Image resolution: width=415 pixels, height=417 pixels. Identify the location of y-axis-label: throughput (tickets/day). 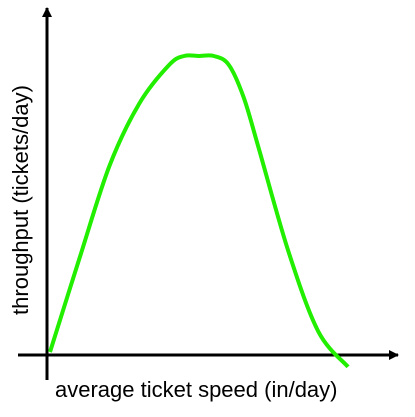
(20, 200).